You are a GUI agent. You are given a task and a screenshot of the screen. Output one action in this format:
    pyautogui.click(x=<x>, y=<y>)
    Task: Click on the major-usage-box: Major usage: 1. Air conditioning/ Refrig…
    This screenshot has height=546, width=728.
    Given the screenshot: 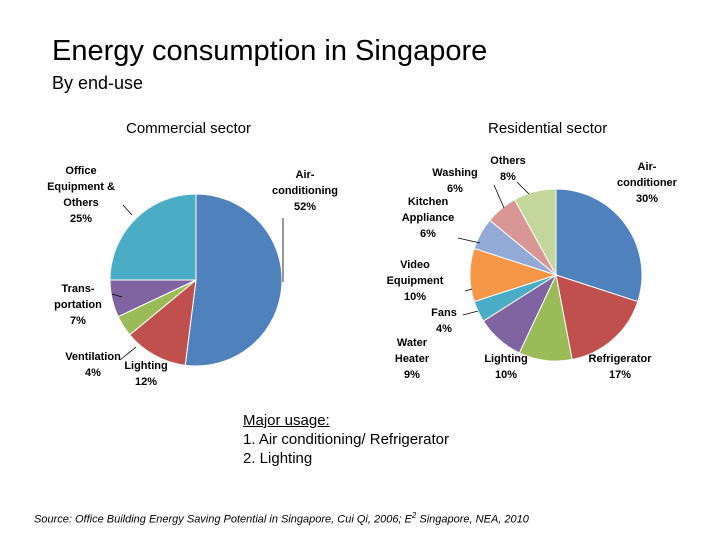 What is the action you would take?
    pyautogui.click(x=346, y=439)
    